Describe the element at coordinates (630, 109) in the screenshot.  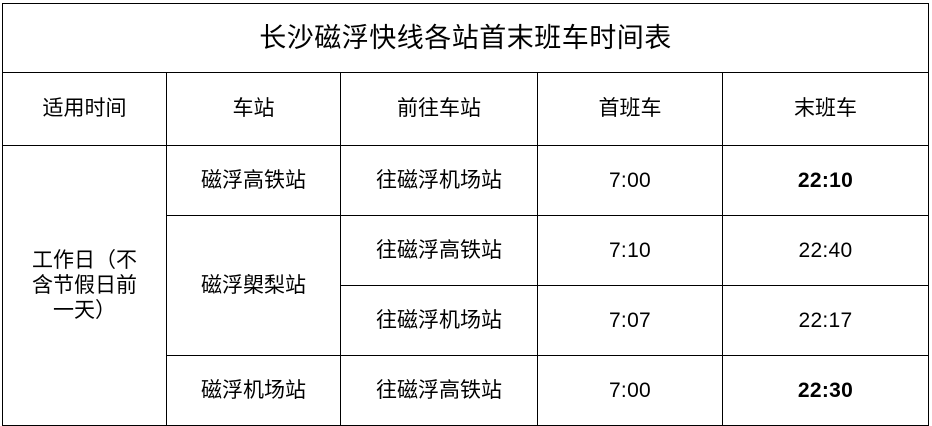
I see `column-header-first-train: 首班车` at that location.